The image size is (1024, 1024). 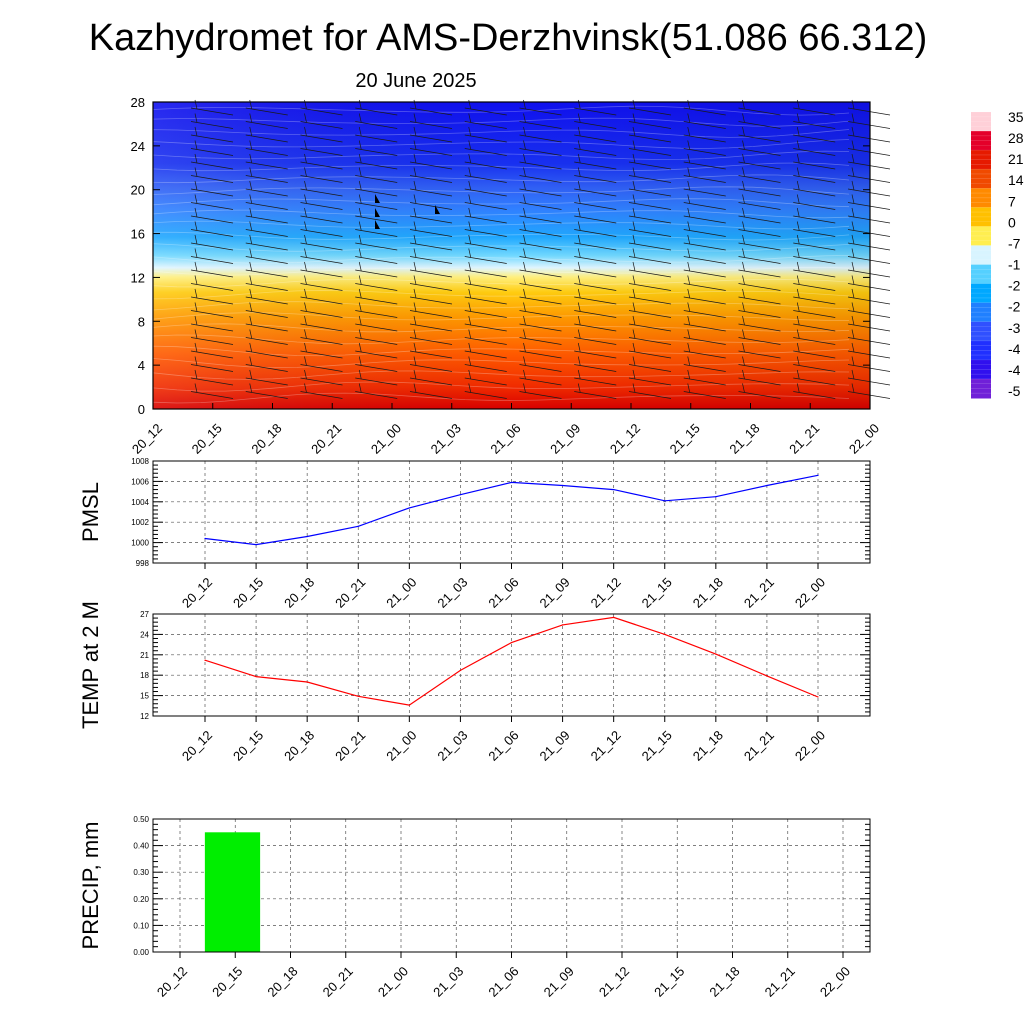 What do you see at coordinates (606, 746) in the screenshot?
I see `temp-x-tick-label: 21_12` at bounding box center [606, 746].